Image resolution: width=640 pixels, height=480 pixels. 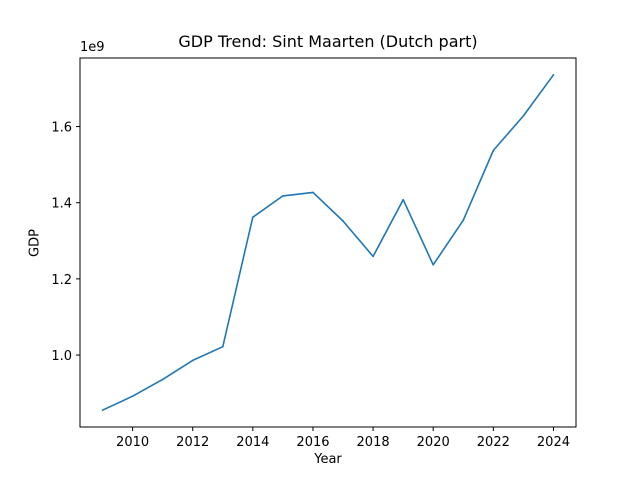 I want to click on y-tick-label: 1.2, so click(x=61, y=280).